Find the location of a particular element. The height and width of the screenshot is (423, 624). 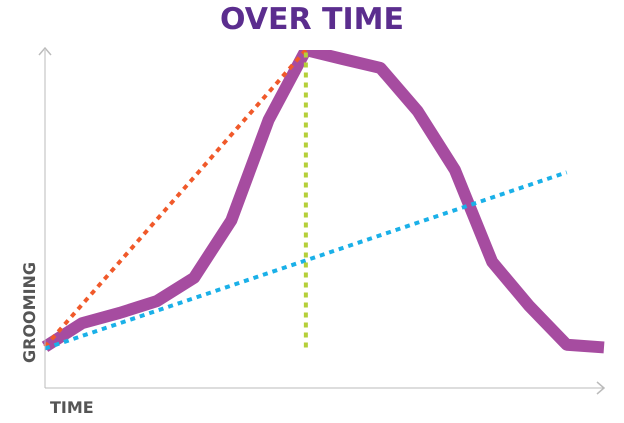

x-axis-title: TIME is located at coordinates (72, 407).